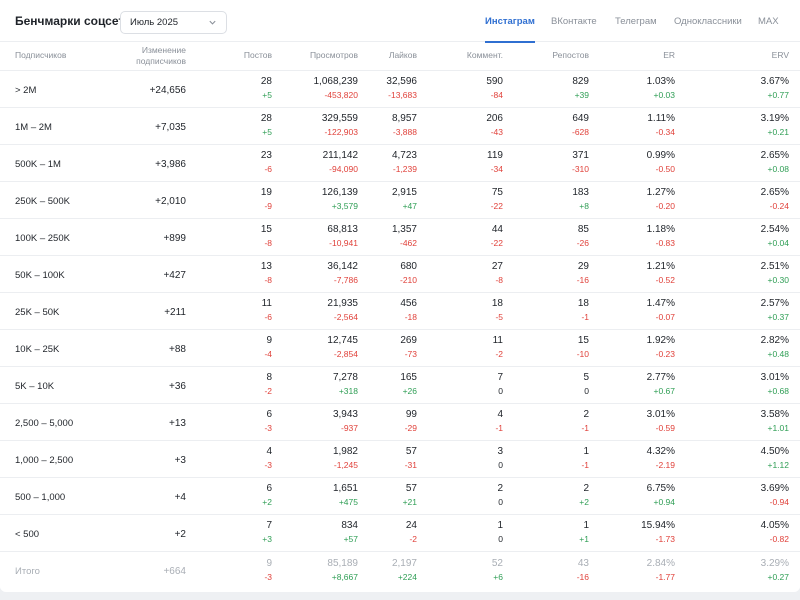 The image size is (800, 600). What do you see at coordinates (266, 81) in the screenshot?
I see `posts-value: 28` at bounding box center [266, 81].